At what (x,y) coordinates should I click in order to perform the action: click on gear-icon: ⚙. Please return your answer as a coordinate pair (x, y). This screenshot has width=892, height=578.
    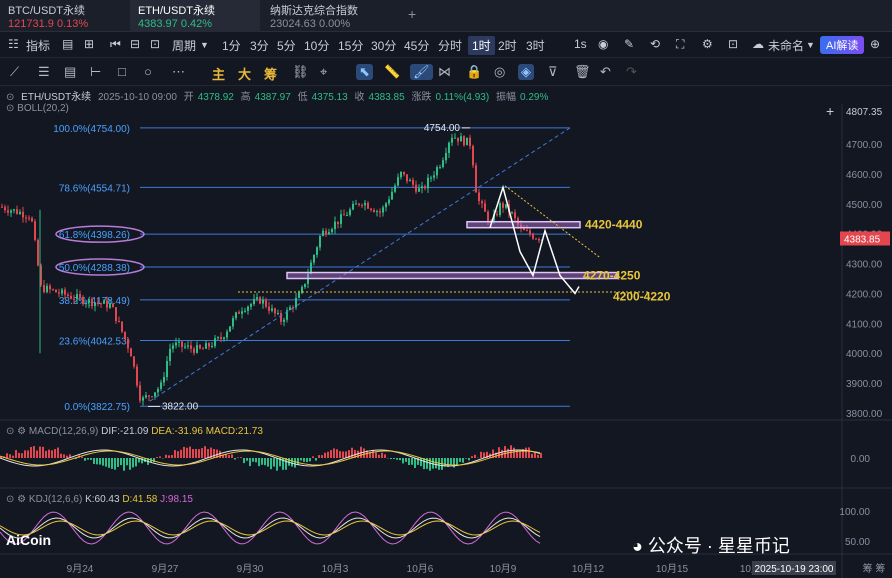
    Looking at the image, I should click on (707, 44).